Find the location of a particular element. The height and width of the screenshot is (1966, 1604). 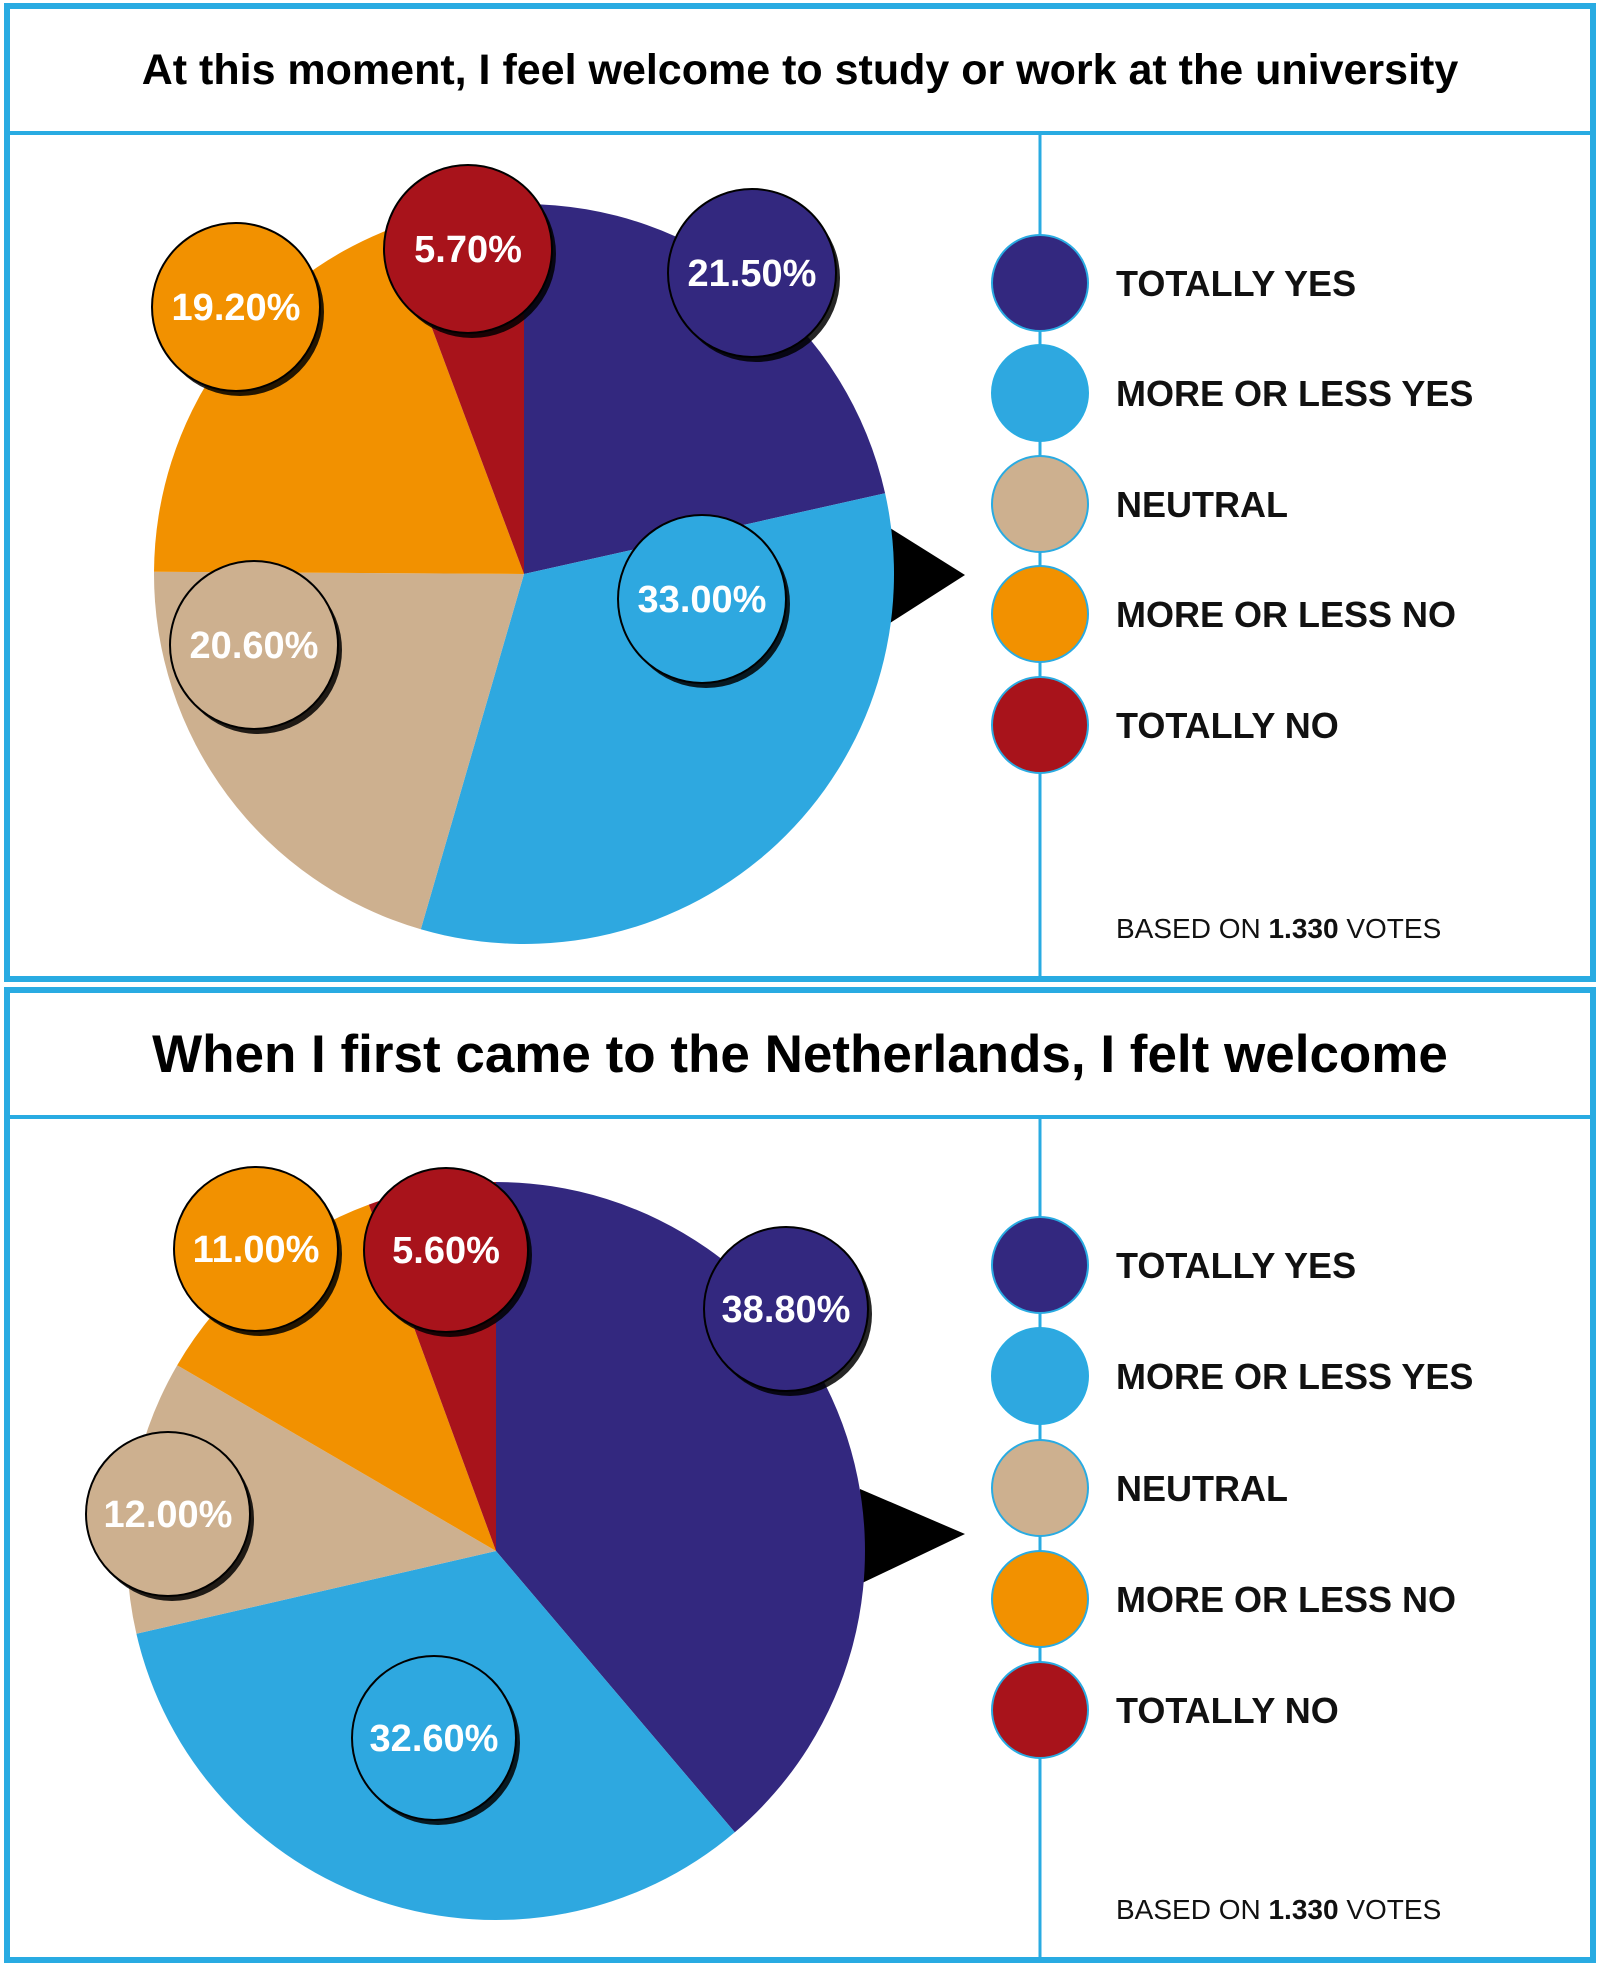

data-label: 32.60% is located at coordinates (434, 1739).